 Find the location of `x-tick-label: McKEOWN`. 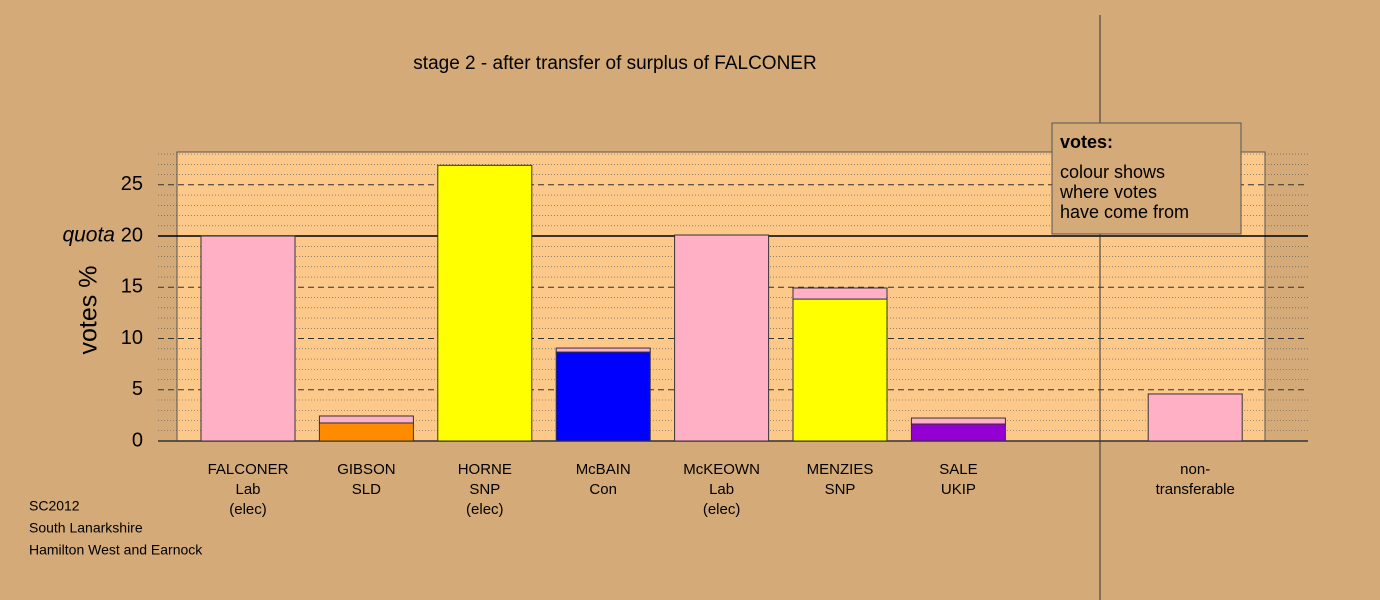

x-tick-label: McKEOWN is located at coordinates (721, 469).